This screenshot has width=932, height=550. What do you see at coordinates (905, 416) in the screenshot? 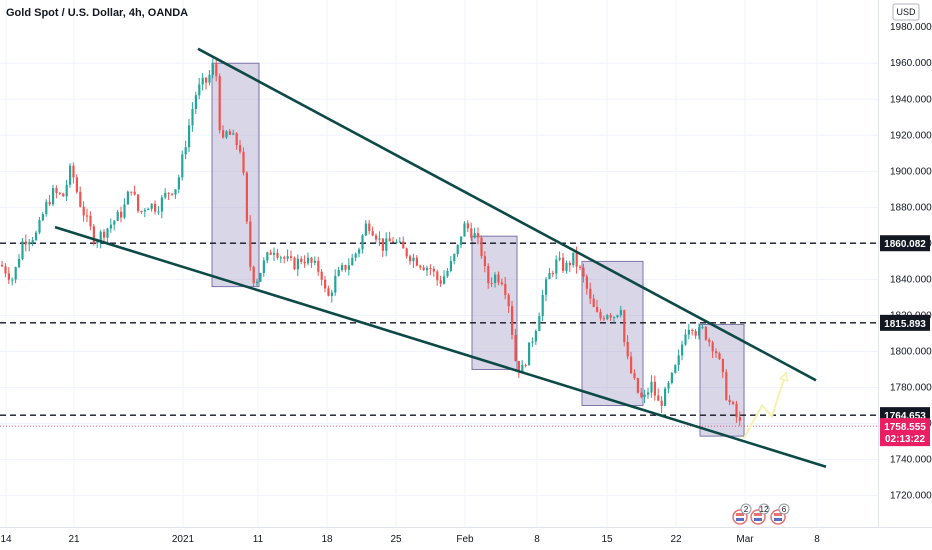
I see `level-tag-label: 1764.653` at bounding box center [905, 416].